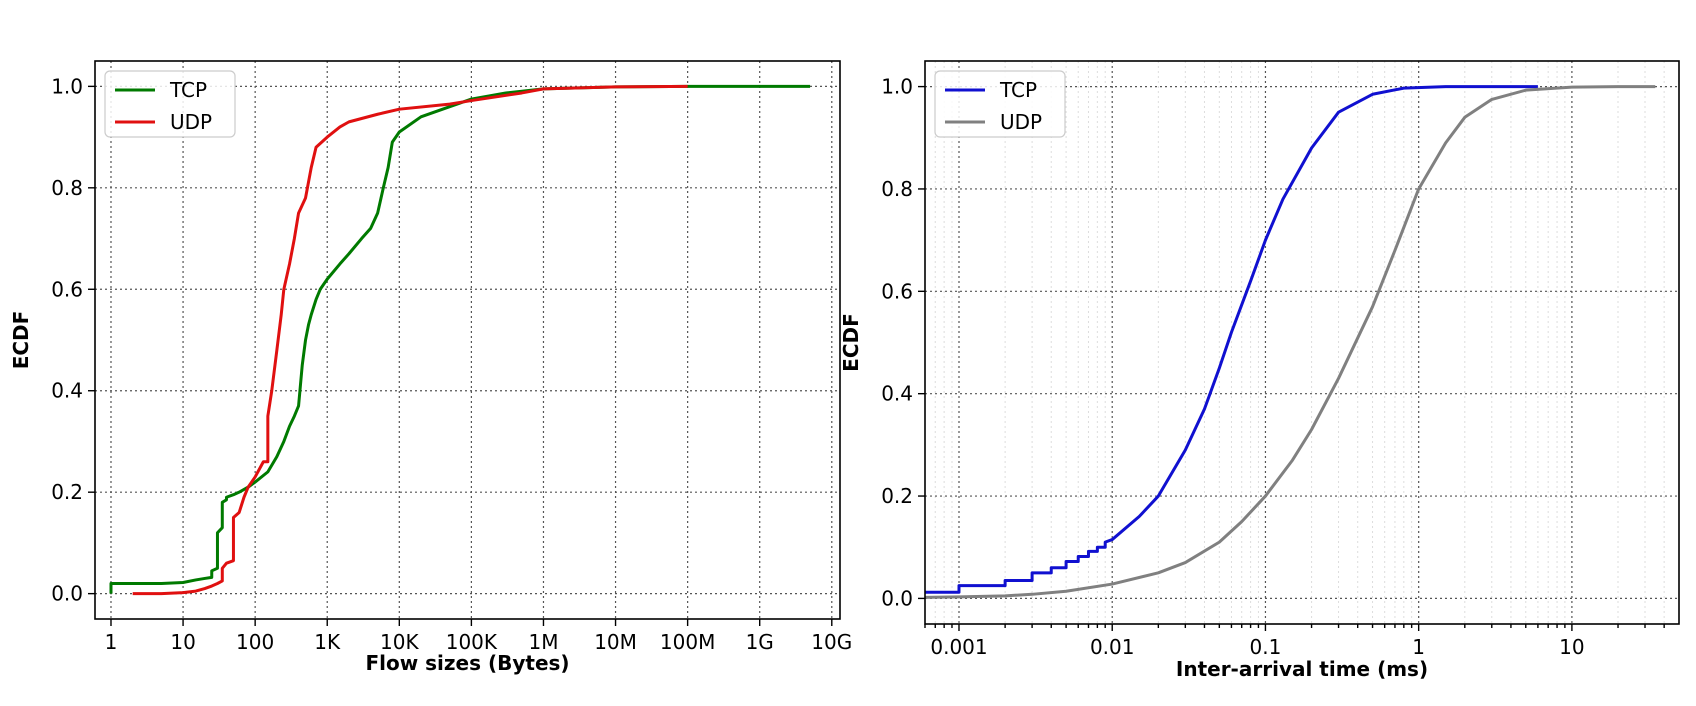  Describe the element at coordinates (958, 647) in the screenshot. I see `x-tick-label: 0.001` at that location.